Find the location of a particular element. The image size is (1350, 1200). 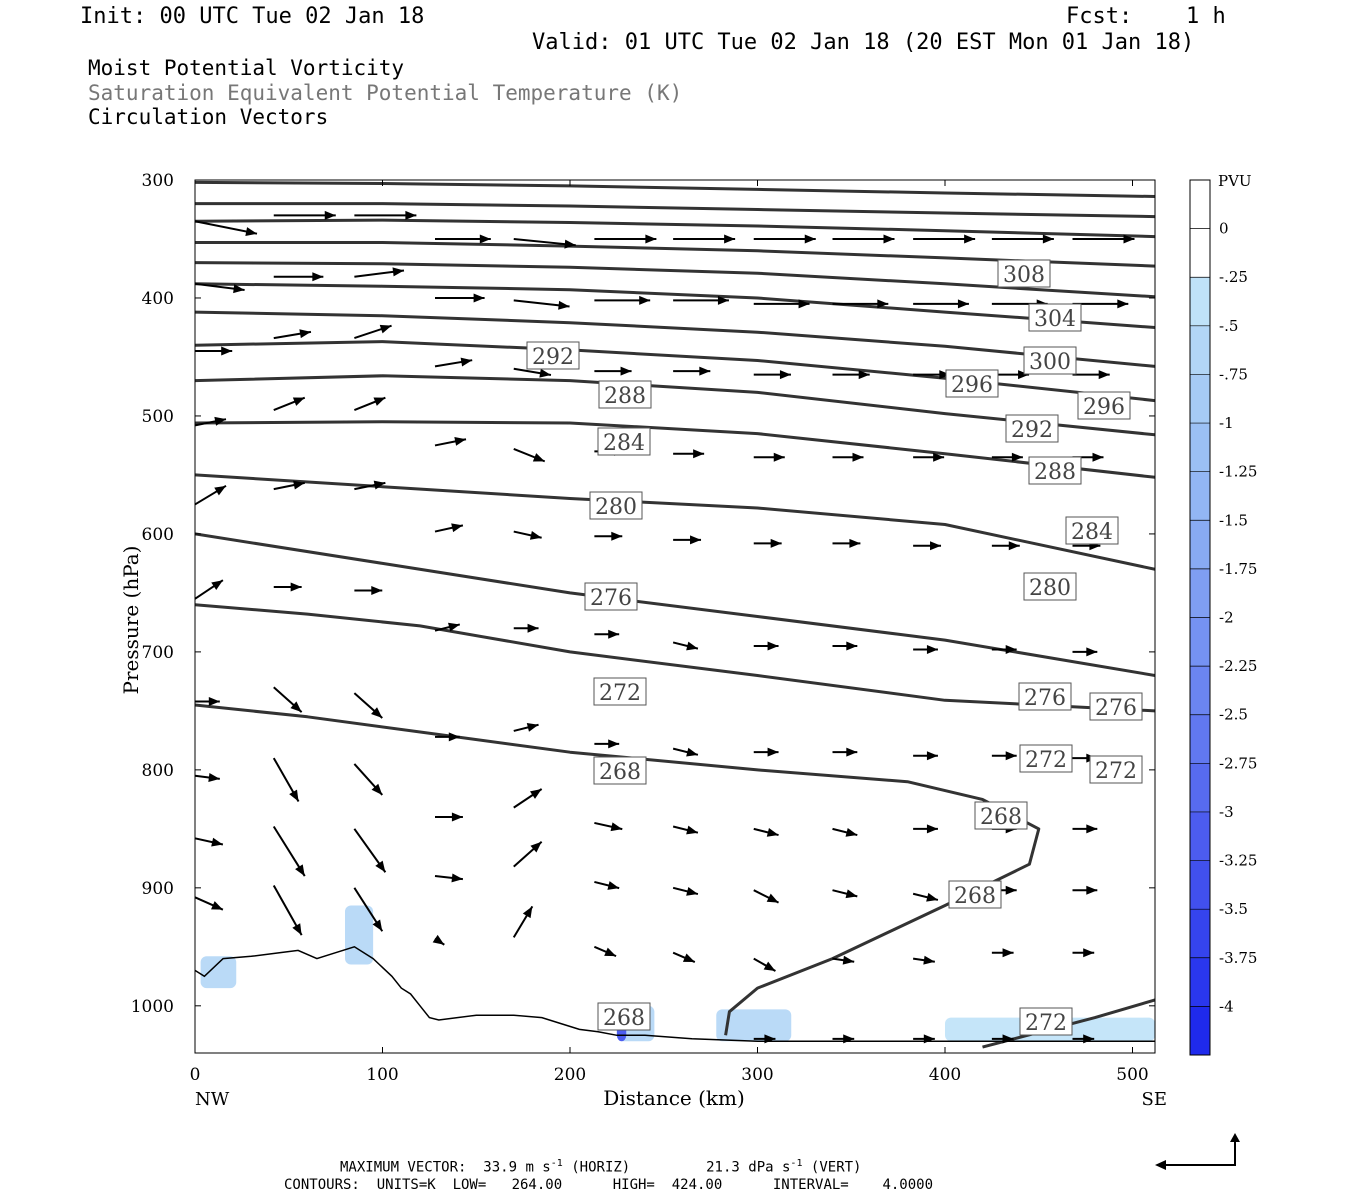

colorbar-label: -3.25 is located at coordinates (1238, 861).